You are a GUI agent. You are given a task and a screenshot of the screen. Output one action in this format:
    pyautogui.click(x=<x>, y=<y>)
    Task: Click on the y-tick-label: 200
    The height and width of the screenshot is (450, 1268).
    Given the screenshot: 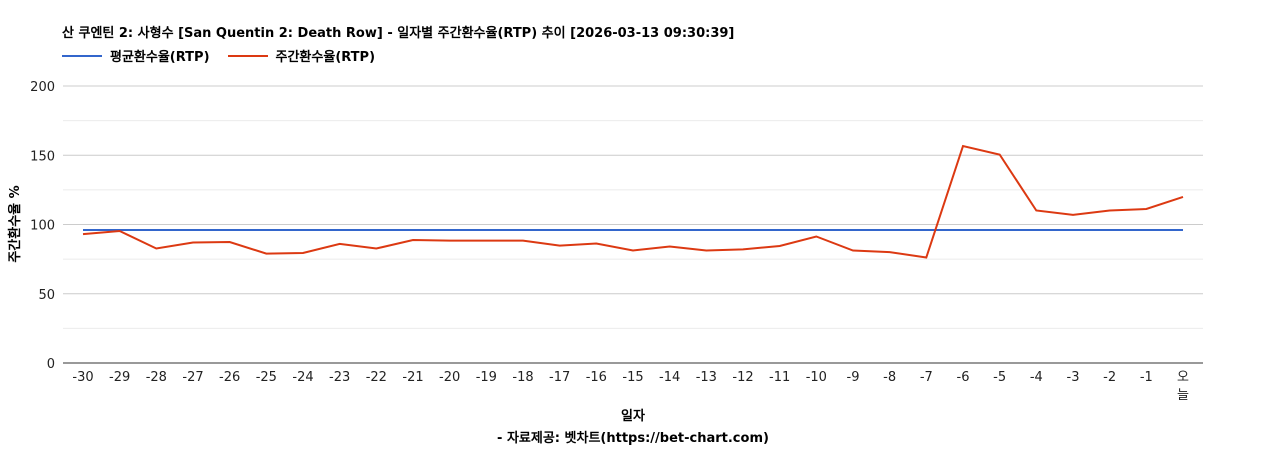 What is the action you would take?
    pyautogui.click(x=42, y=87)
    